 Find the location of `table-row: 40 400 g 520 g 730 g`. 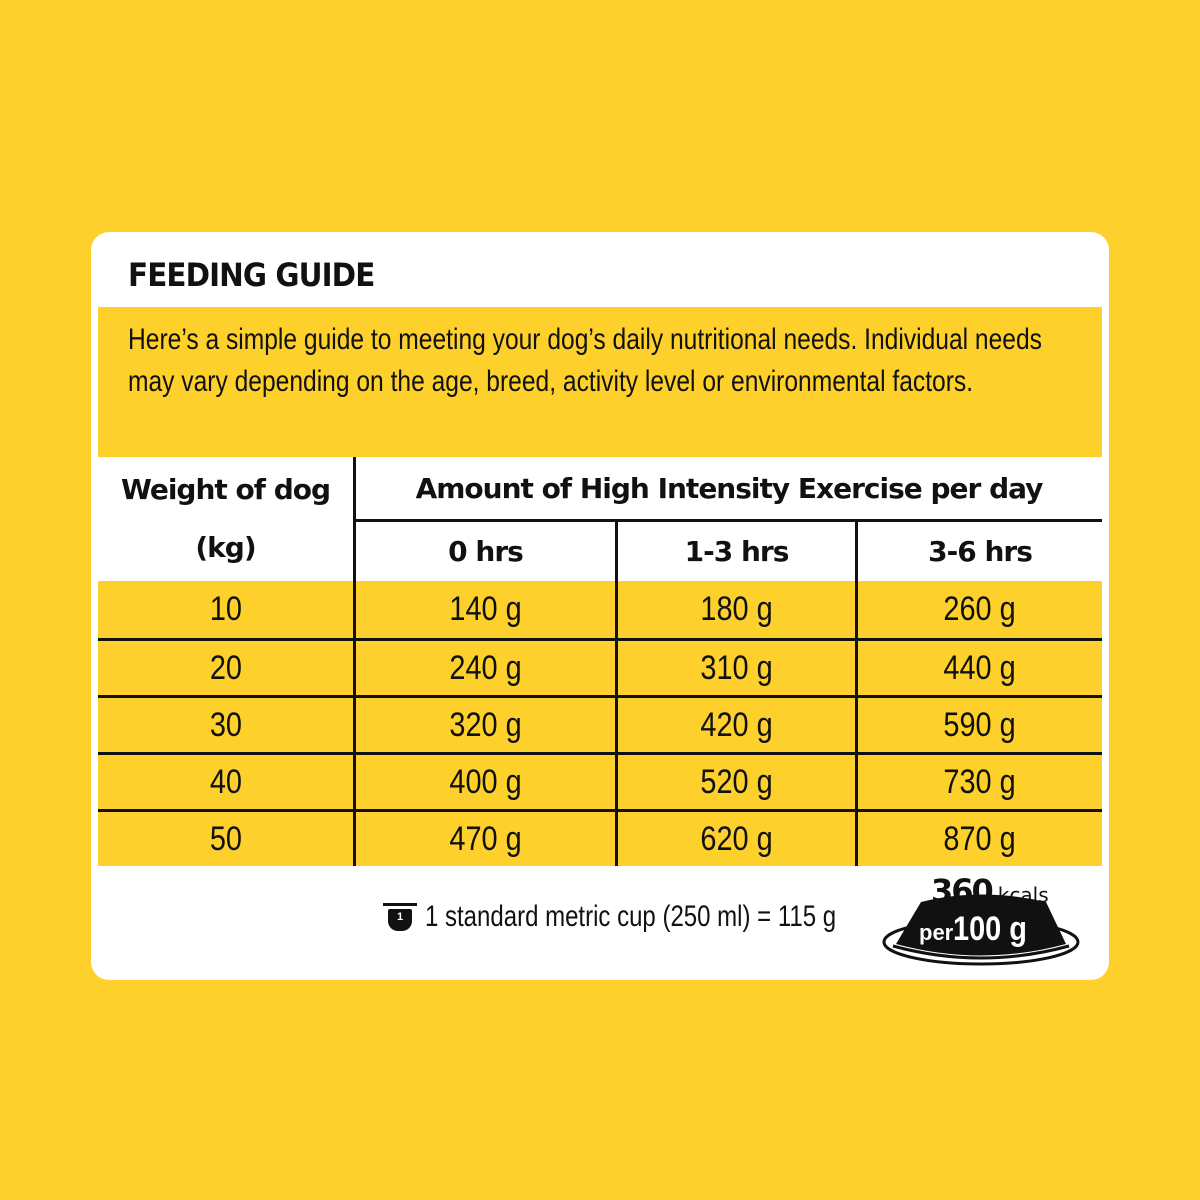

table-row: 40 400 g 520 g 730 g is located at coordinates (600, 781).